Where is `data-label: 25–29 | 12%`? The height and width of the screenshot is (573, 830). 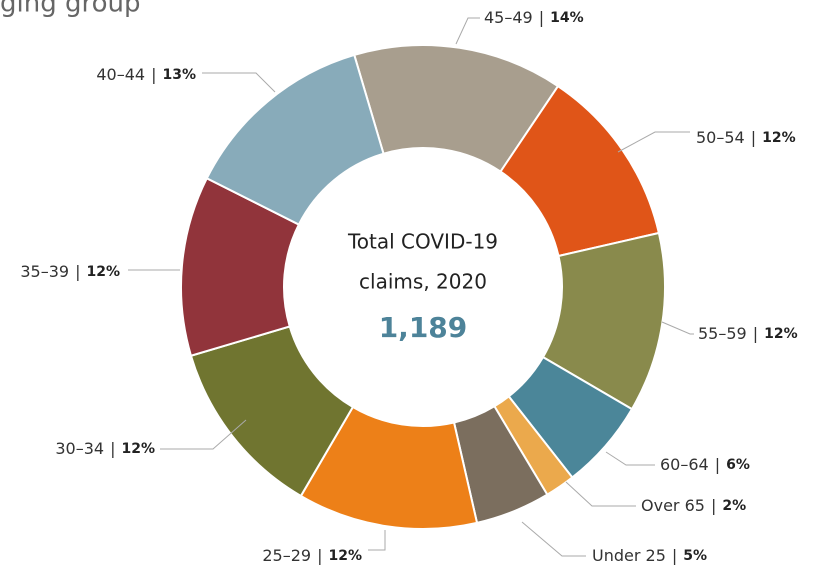
data-label: 25–29 | 12% is located at coordinates (312, 555).